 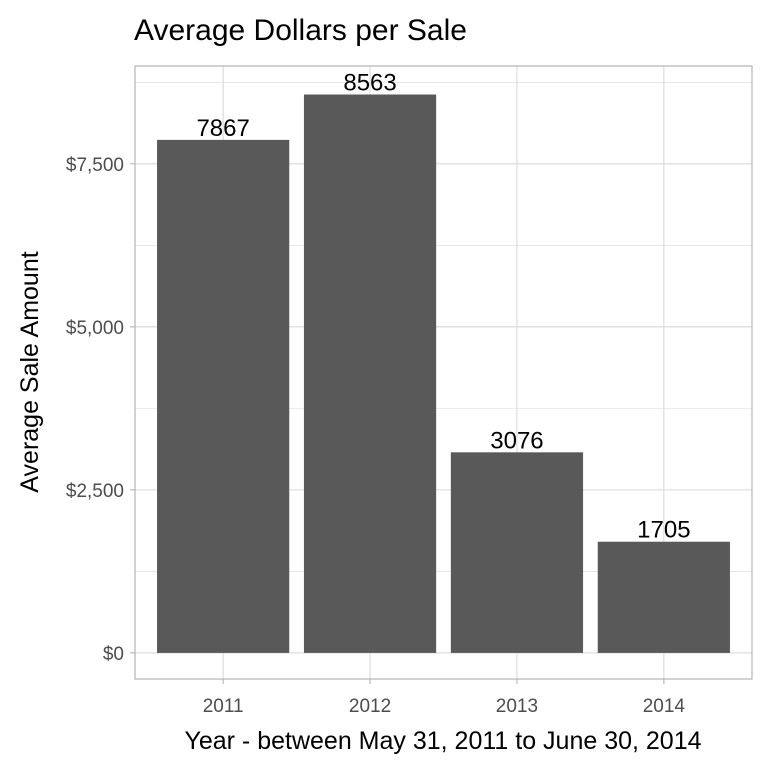 I want to click on y-axis-ticks: $0 $2,500 $5,000 $7,500, so click(x=100, y=410).